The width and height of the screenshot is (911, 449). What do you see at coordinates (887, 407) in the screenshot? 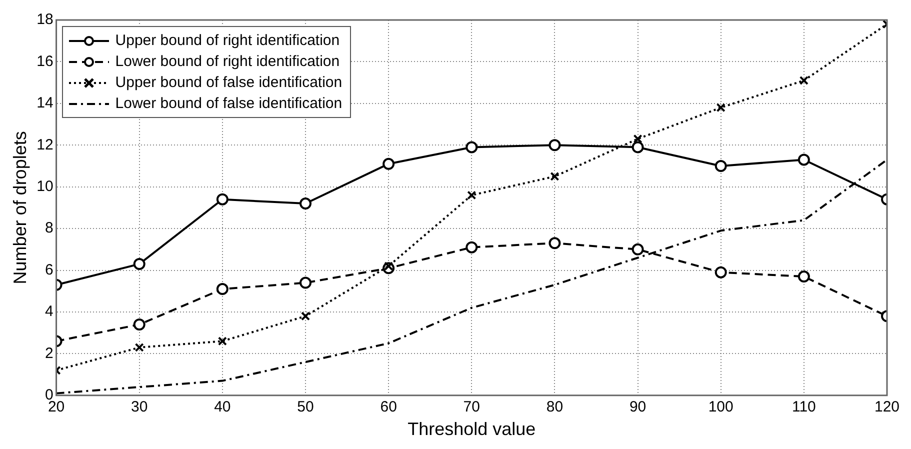
I see `x-tick-label: 120` at bounding box center [887, 407].